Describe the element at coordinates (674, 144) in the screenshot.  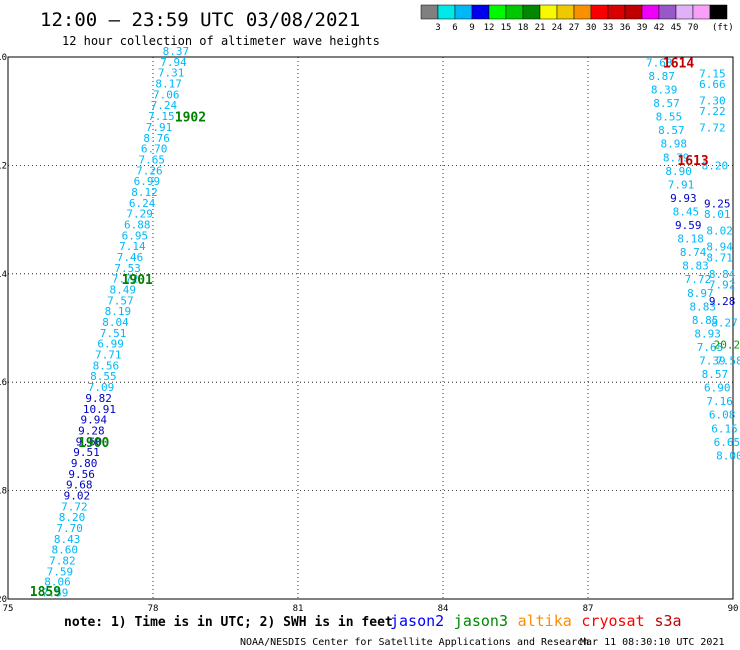
I see `wave-height-value: 8.98` at that location.